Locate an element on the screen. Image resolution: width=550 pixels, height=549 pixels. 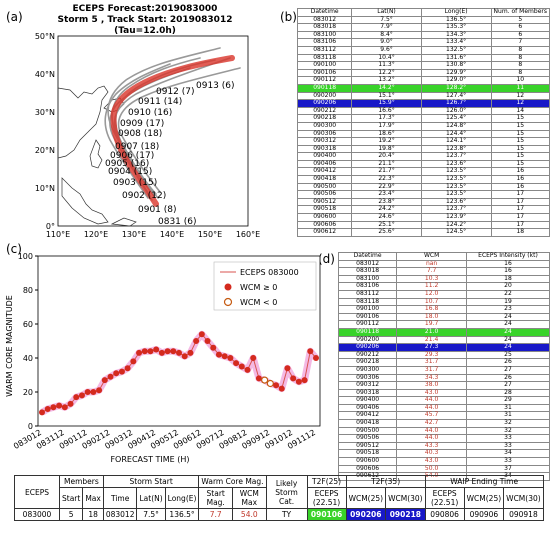
y-tick-label: 20 is located at coordinates (28, 392).